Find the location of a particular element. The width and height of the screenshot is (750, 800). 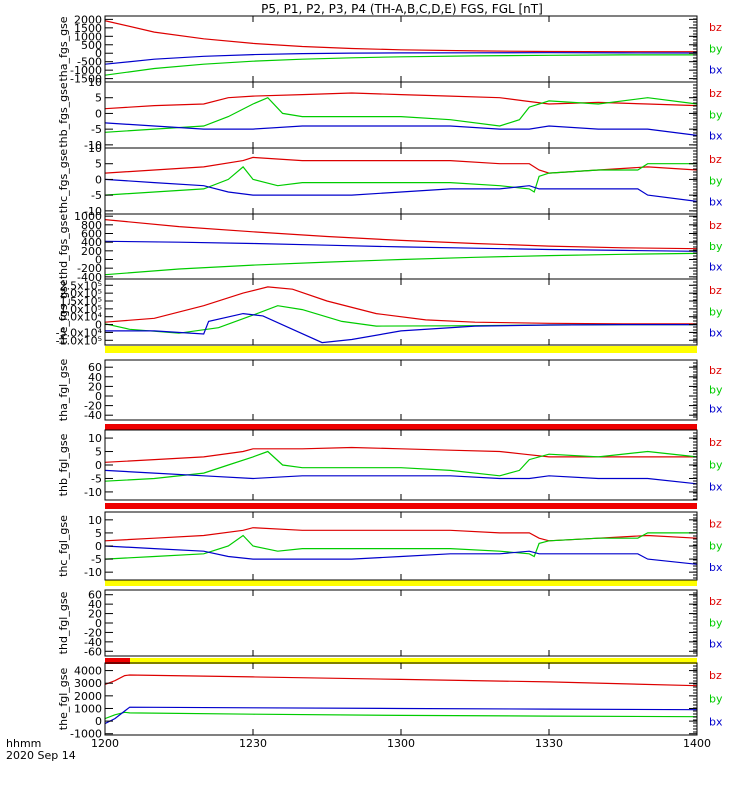

y-axis-label: thb_fgs_gse is located at coordinates (63, 115).